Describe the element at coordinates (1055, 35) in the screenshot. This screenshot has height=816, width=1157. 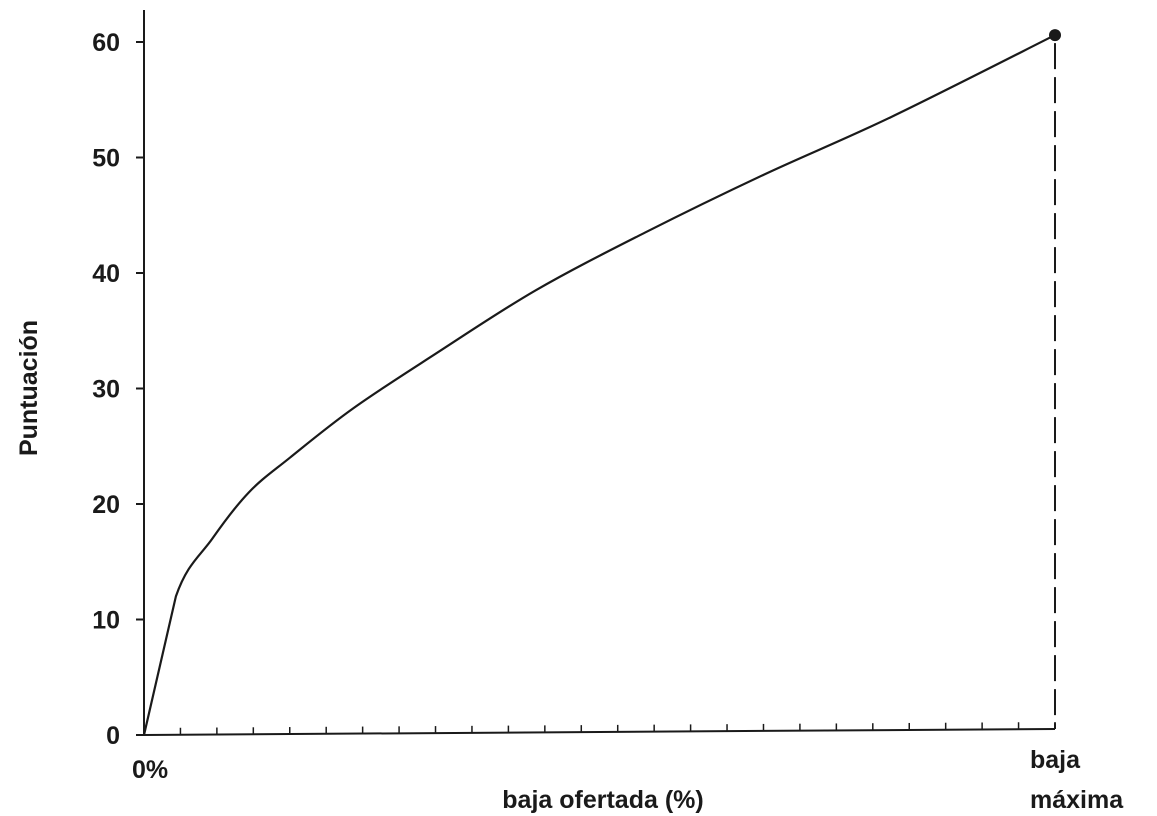
I see `max-point-marker` at that location.